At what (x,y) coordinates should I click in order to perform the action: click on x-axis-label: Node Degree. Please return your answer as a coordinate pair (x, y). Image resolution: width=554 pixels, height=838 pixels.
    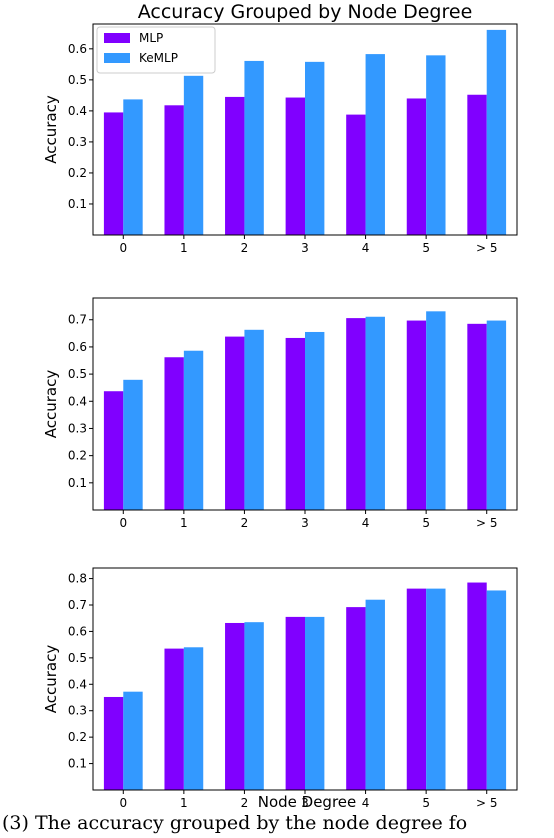
    Looking at the image, I should click on (307, 802).